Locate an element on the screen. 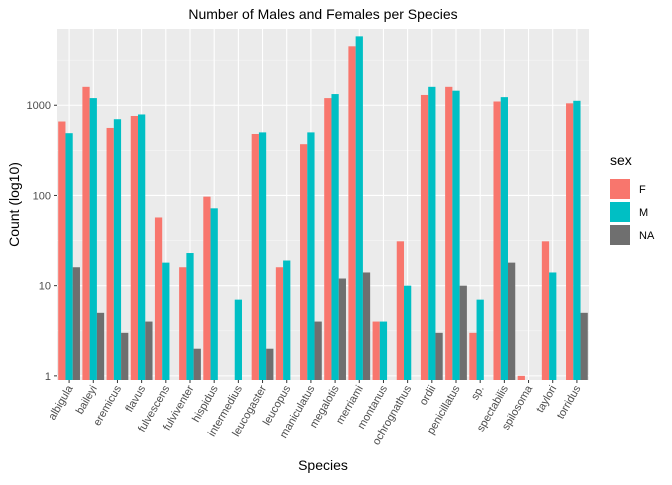  bar-F-penicillatus is located at coordinates (449, 233).